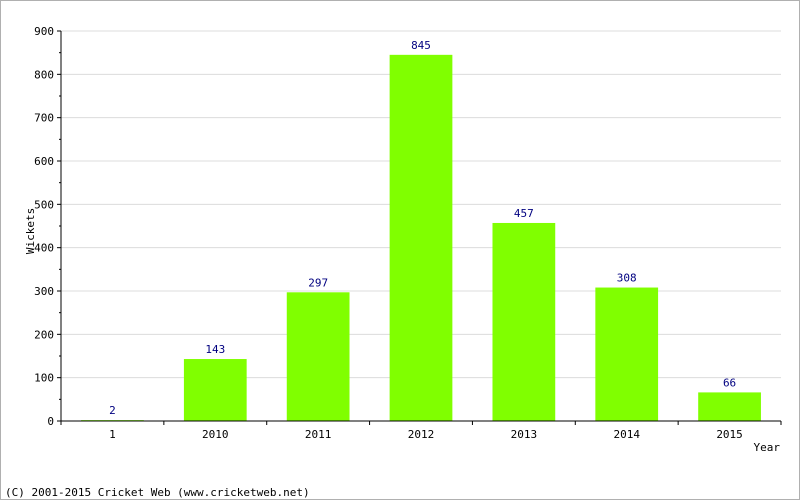  What do you see at coordinates (44, 248) in the screenshot?
I see `y-tick-label: 400` at bounding box center [44, 248].